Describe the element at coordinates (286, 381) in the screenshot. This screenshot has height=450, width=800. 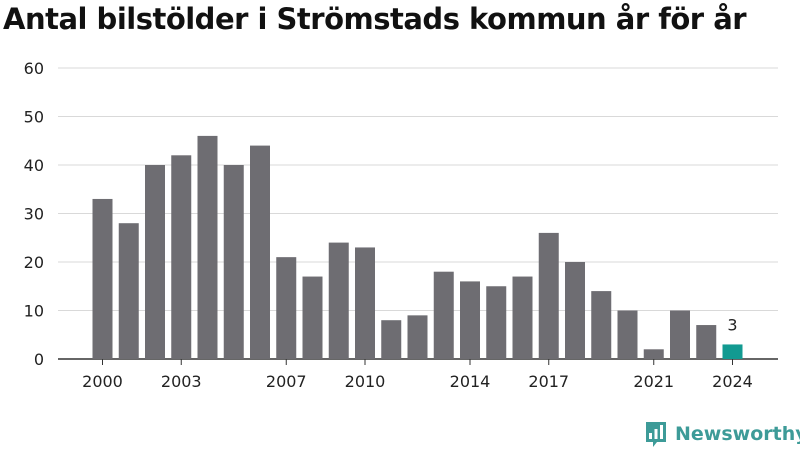
I see `x-tick-label: 2007` at that location.